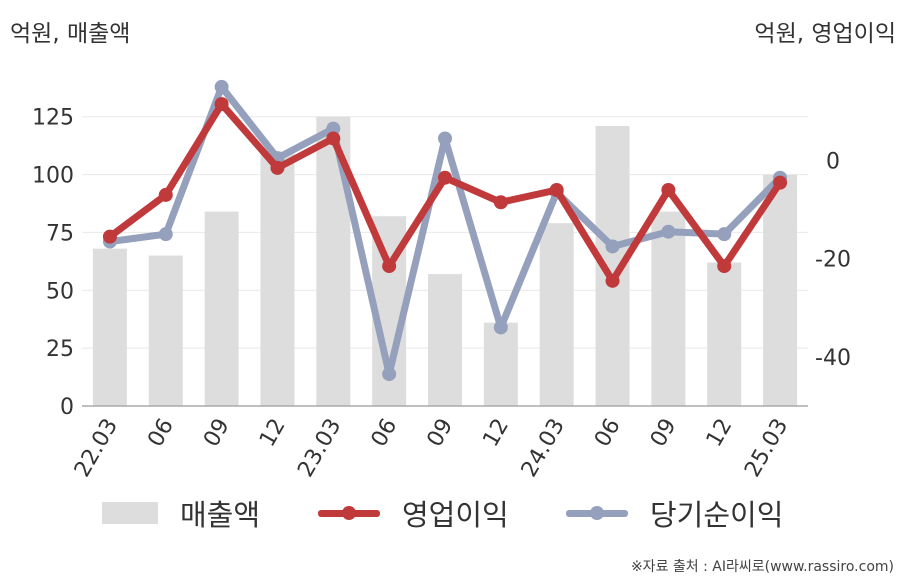  What do you see at coordinates (60, 291) in the screenshot?
I see `left-tick-label: 50` at bounding box center [60, 291].